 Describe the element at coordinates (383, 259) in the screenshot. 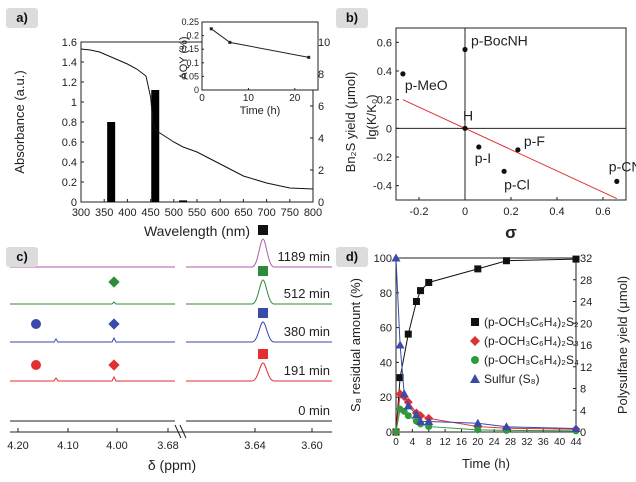

I see `d-left-tick-label: 100` at that location.